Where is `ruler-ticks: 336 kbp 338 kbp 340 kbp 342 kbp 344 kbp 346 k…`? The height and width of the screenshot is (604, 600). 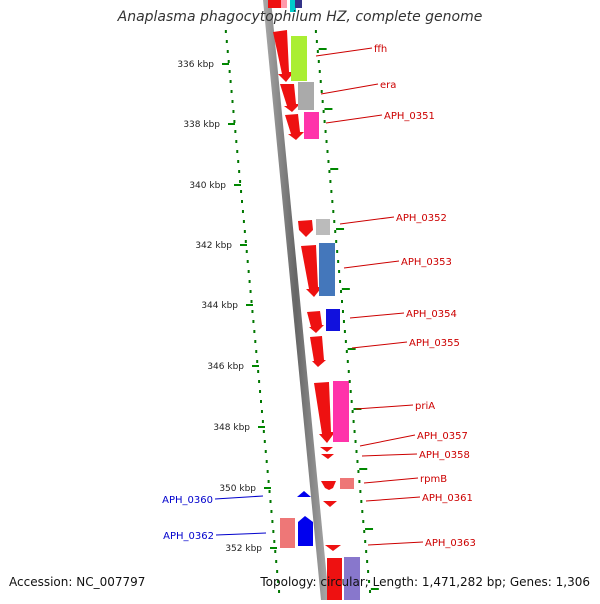 ruler-ticks: 336 kbp 338 kbp 340 kbp 342 kbp 344 kbp 346 k… is located at coordinates (227, 307).